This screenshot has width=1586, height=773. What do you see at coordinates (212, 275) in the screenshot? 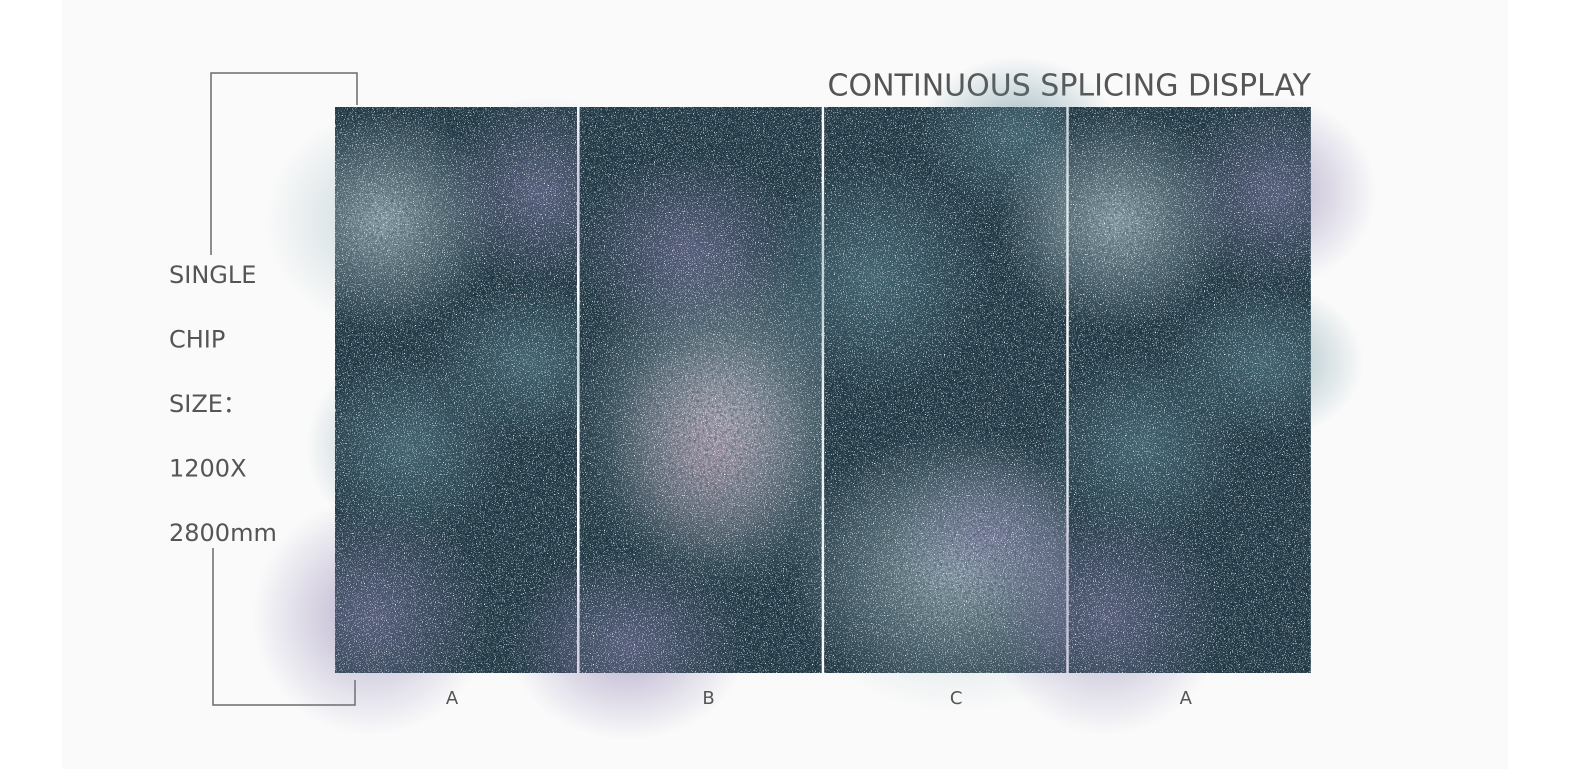
I see `size-line: SINGLE` at bounding box center [212, 275].